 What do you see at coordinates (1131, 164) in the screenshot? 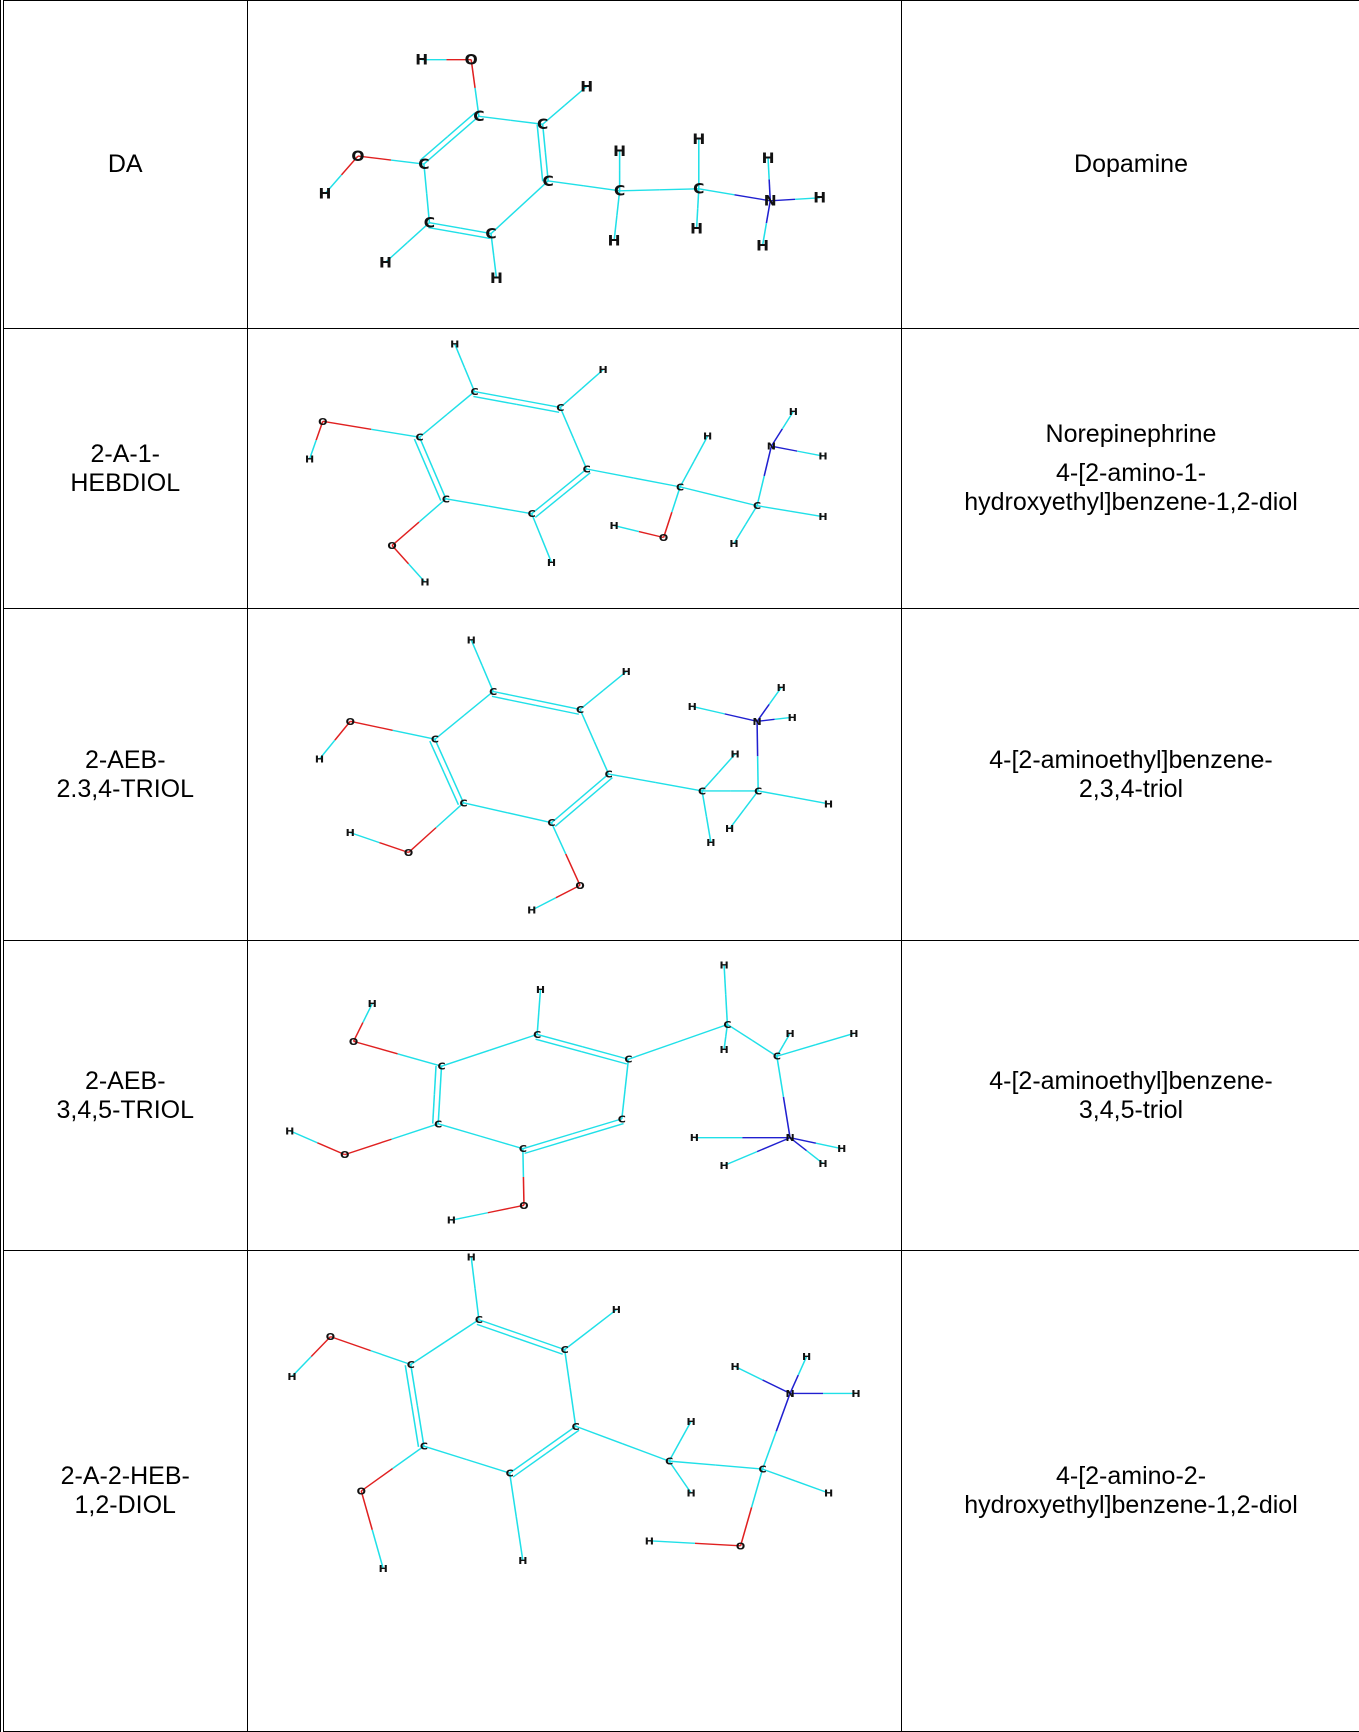
I see `compound-name: Dopamine` at bounding box center [1131, 164].